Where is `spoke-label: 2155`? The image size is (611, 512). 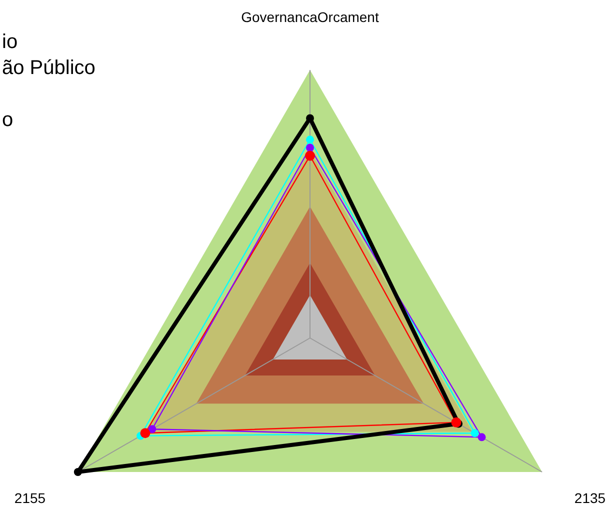
spoke-label: 2155 is located at coordinates (30, 498).